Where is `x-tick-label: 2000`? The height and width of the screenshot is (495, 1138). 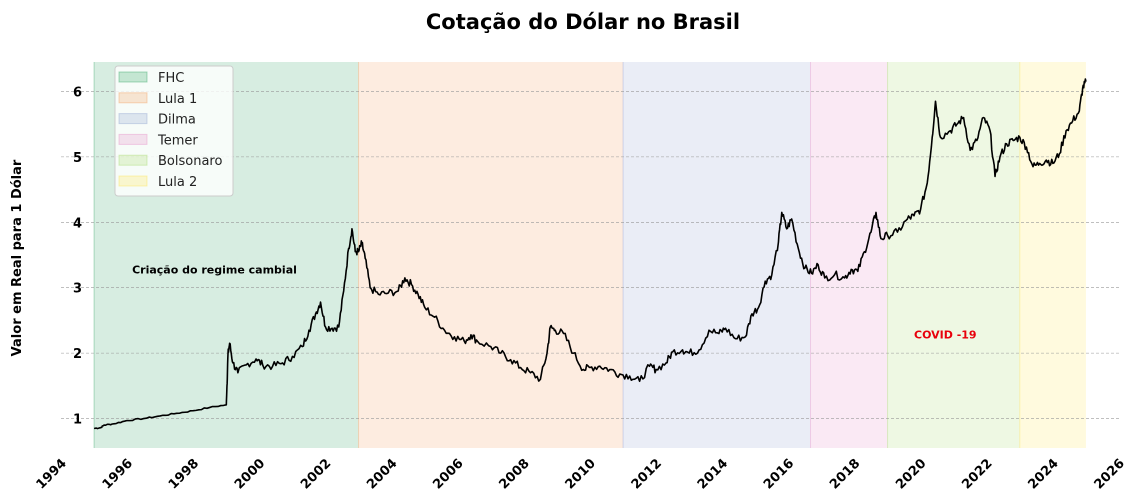 x-tick-label: 2000 is located at coordinates (250, 474).